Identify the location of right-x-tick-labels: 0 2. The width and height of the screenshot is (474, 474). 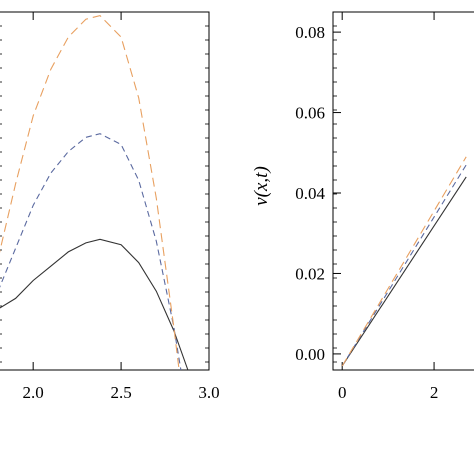
(388, 392).